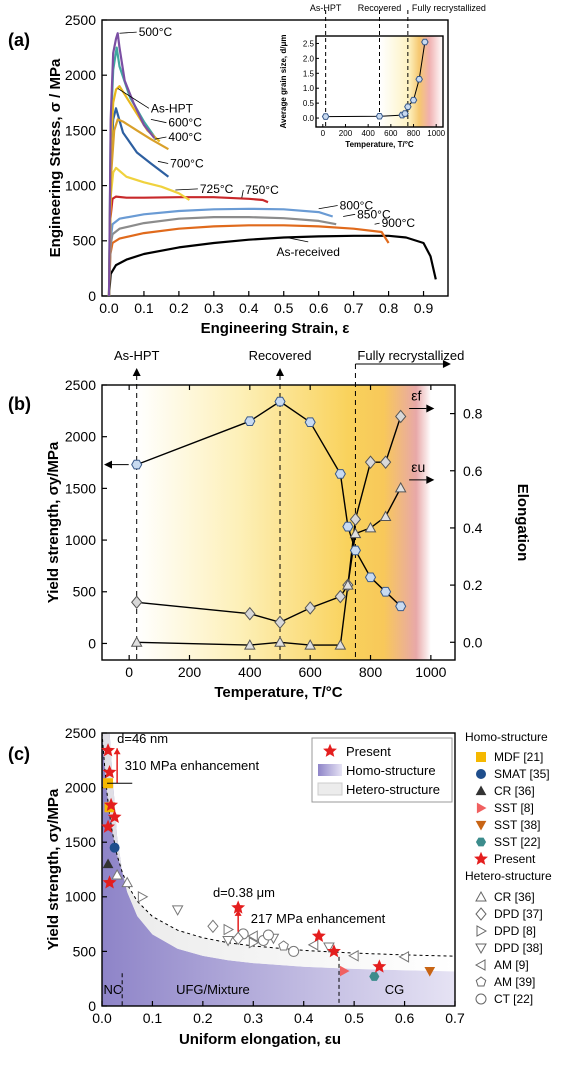 Image resolution: width=574 pixels, height=1066 pixels. I want to click on curve-500°C, so click(131, 164).